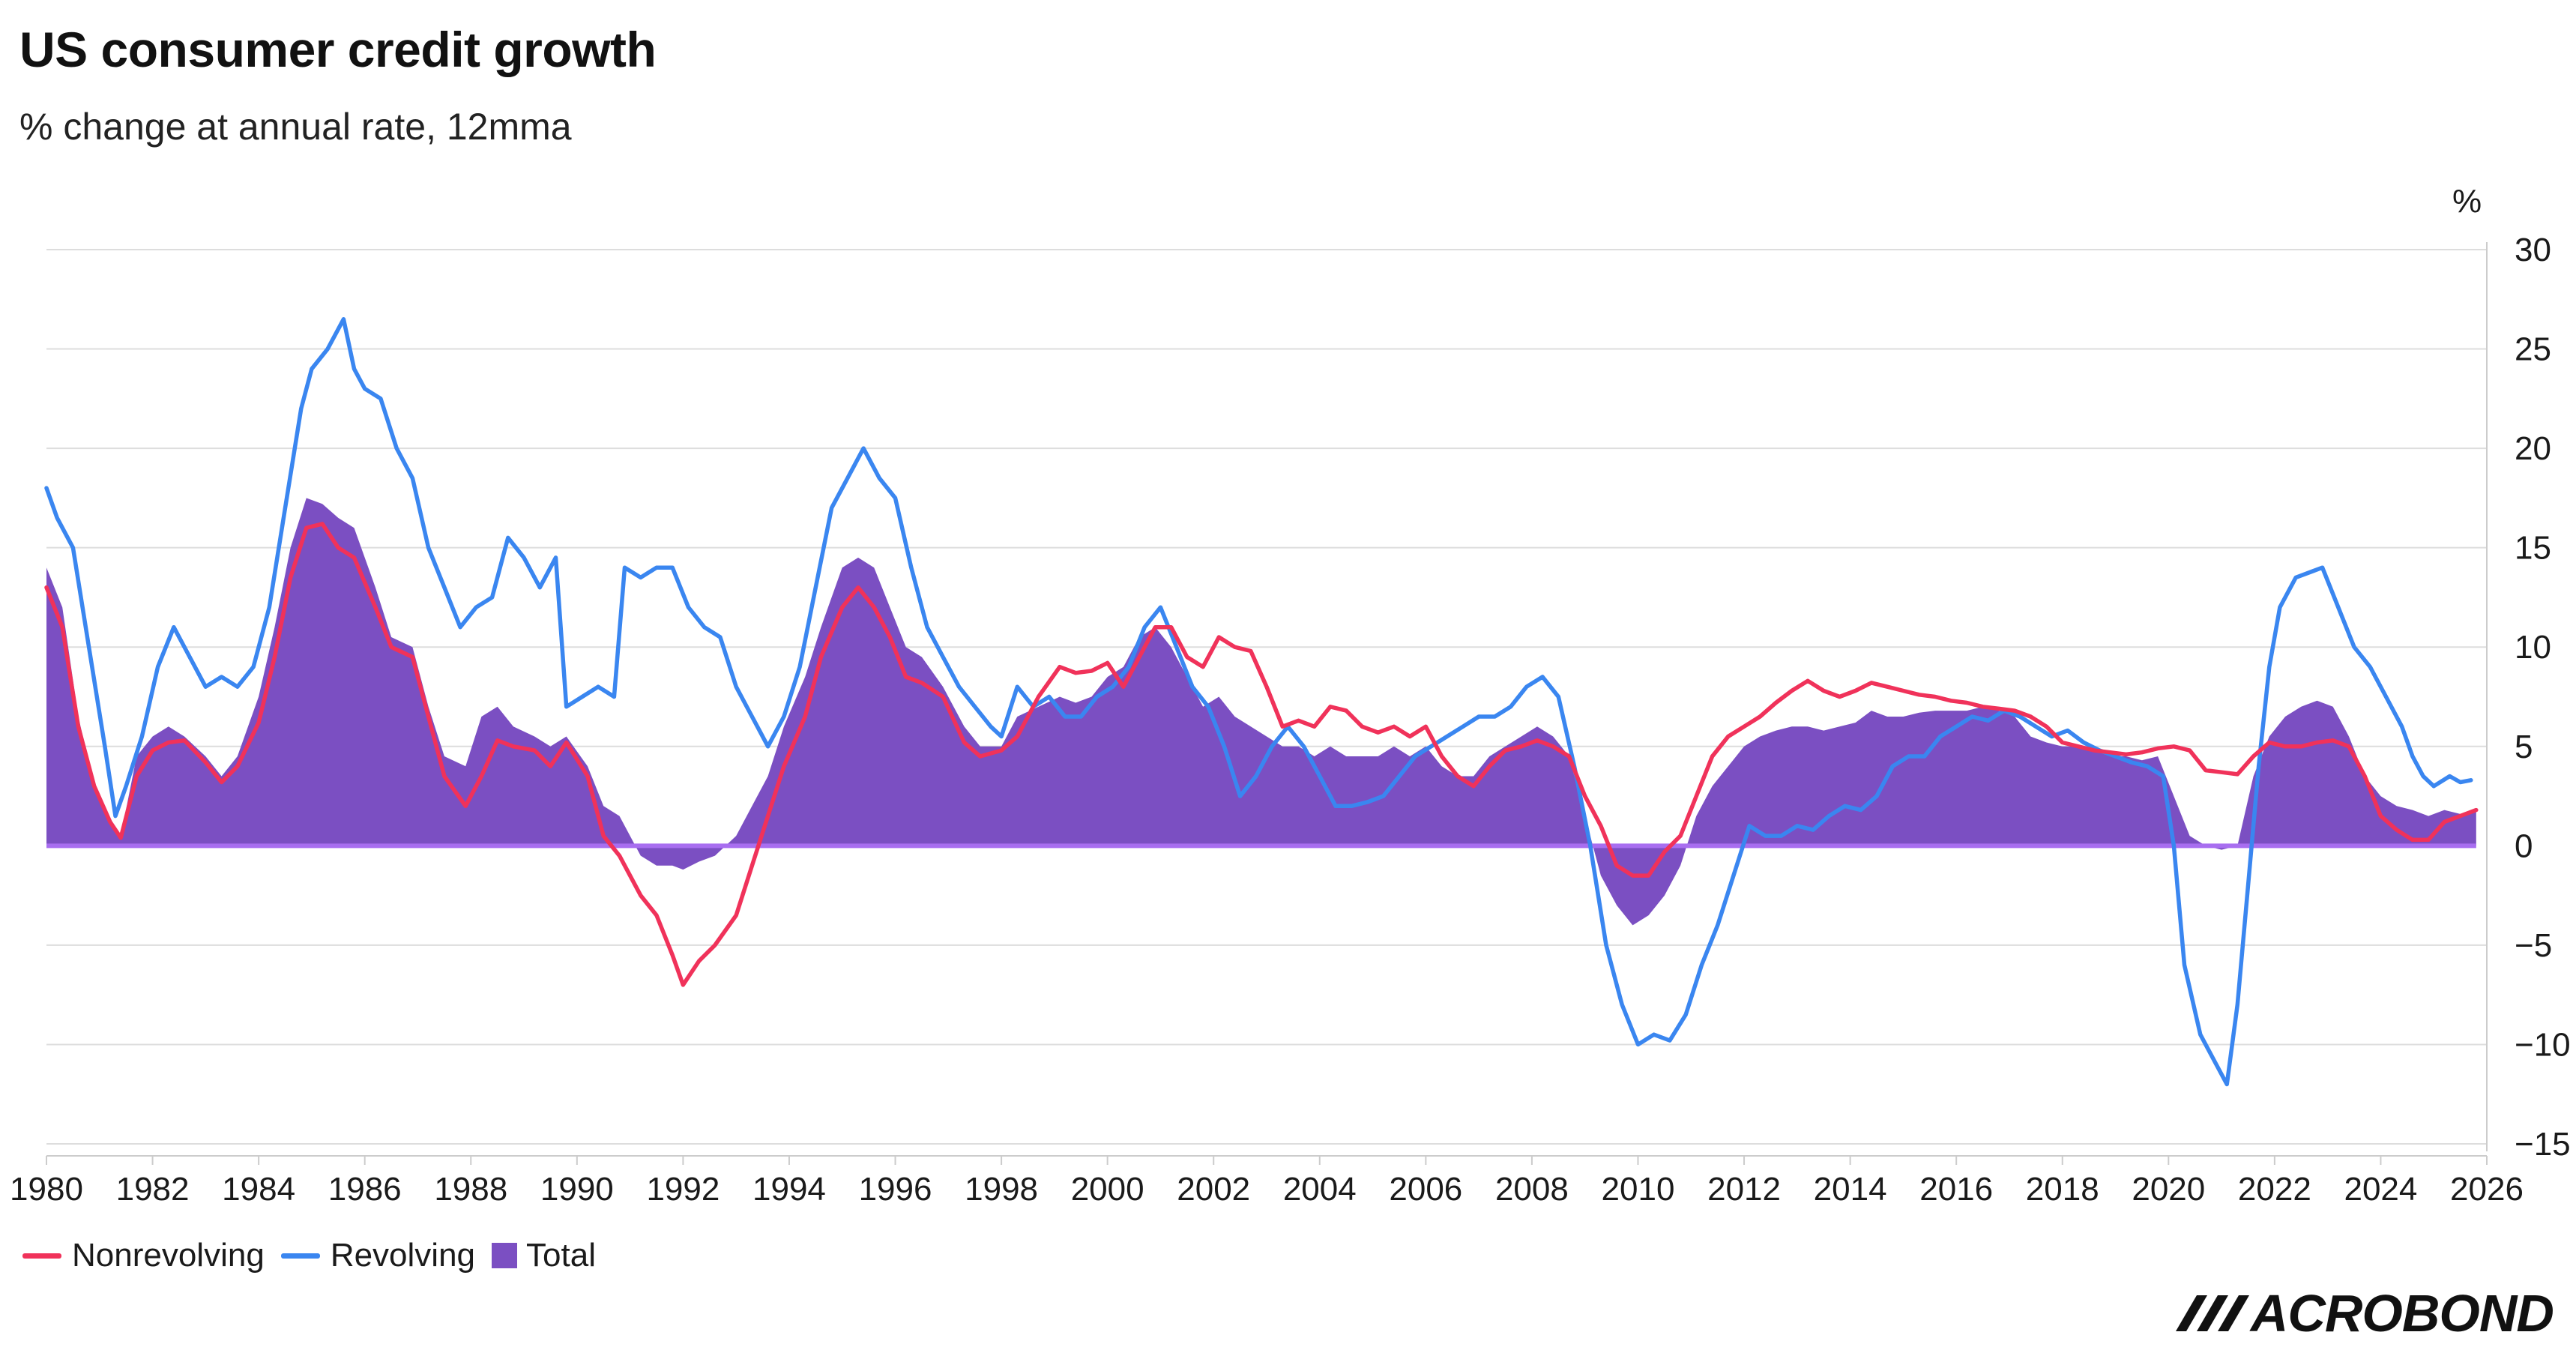 This screenshot has height=1353, width=2576. I want to click on x-tick-label: 1992, so click(683, 1189).